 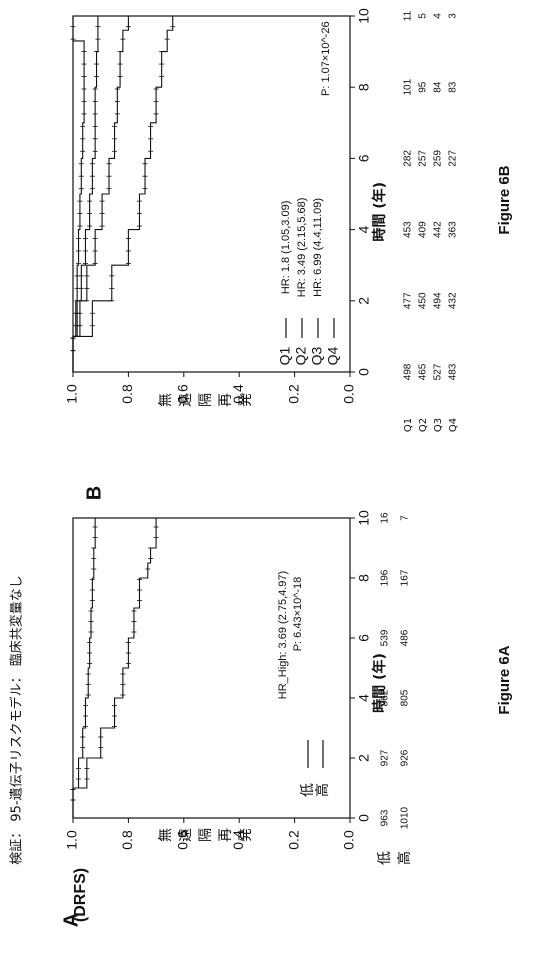 What do you see at coordinates (318, 247) in the screenshot?
I see `legend-hr-2: HR: 6.99 (4.4,11.09)` at bounding box center [318, 247].